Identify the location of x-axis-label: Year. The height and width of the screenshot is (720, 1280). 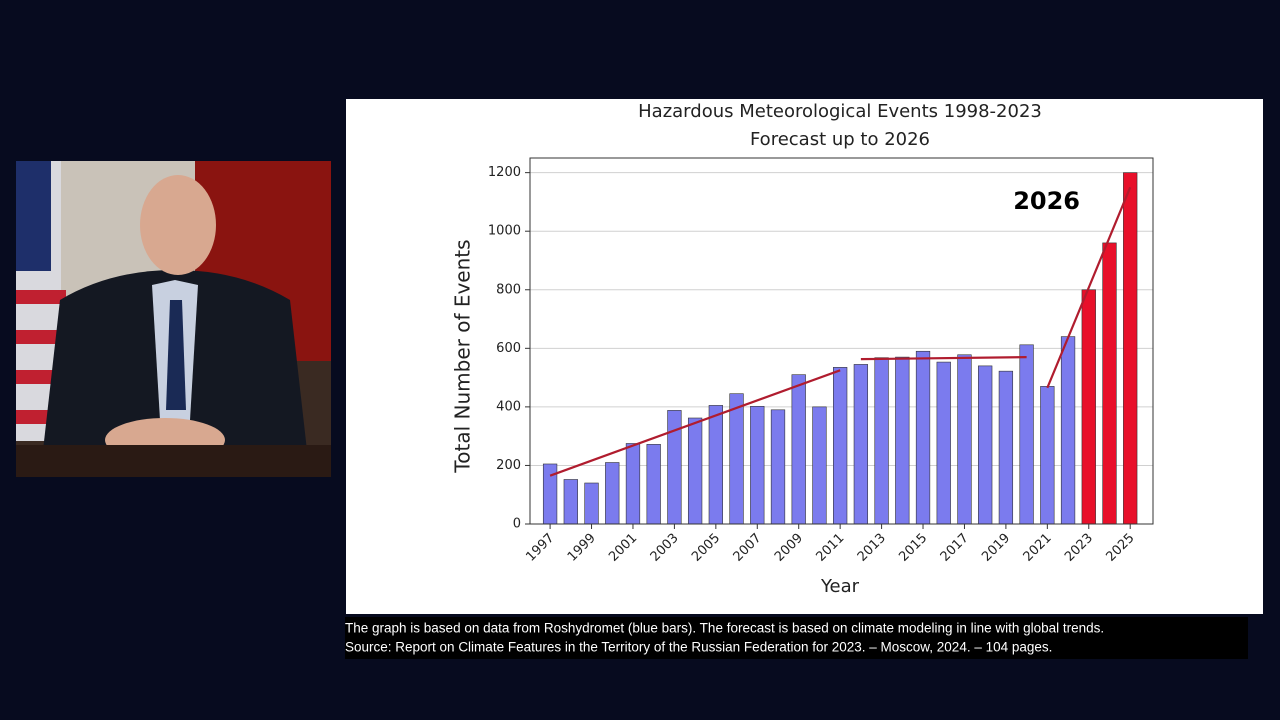
(840, 586).